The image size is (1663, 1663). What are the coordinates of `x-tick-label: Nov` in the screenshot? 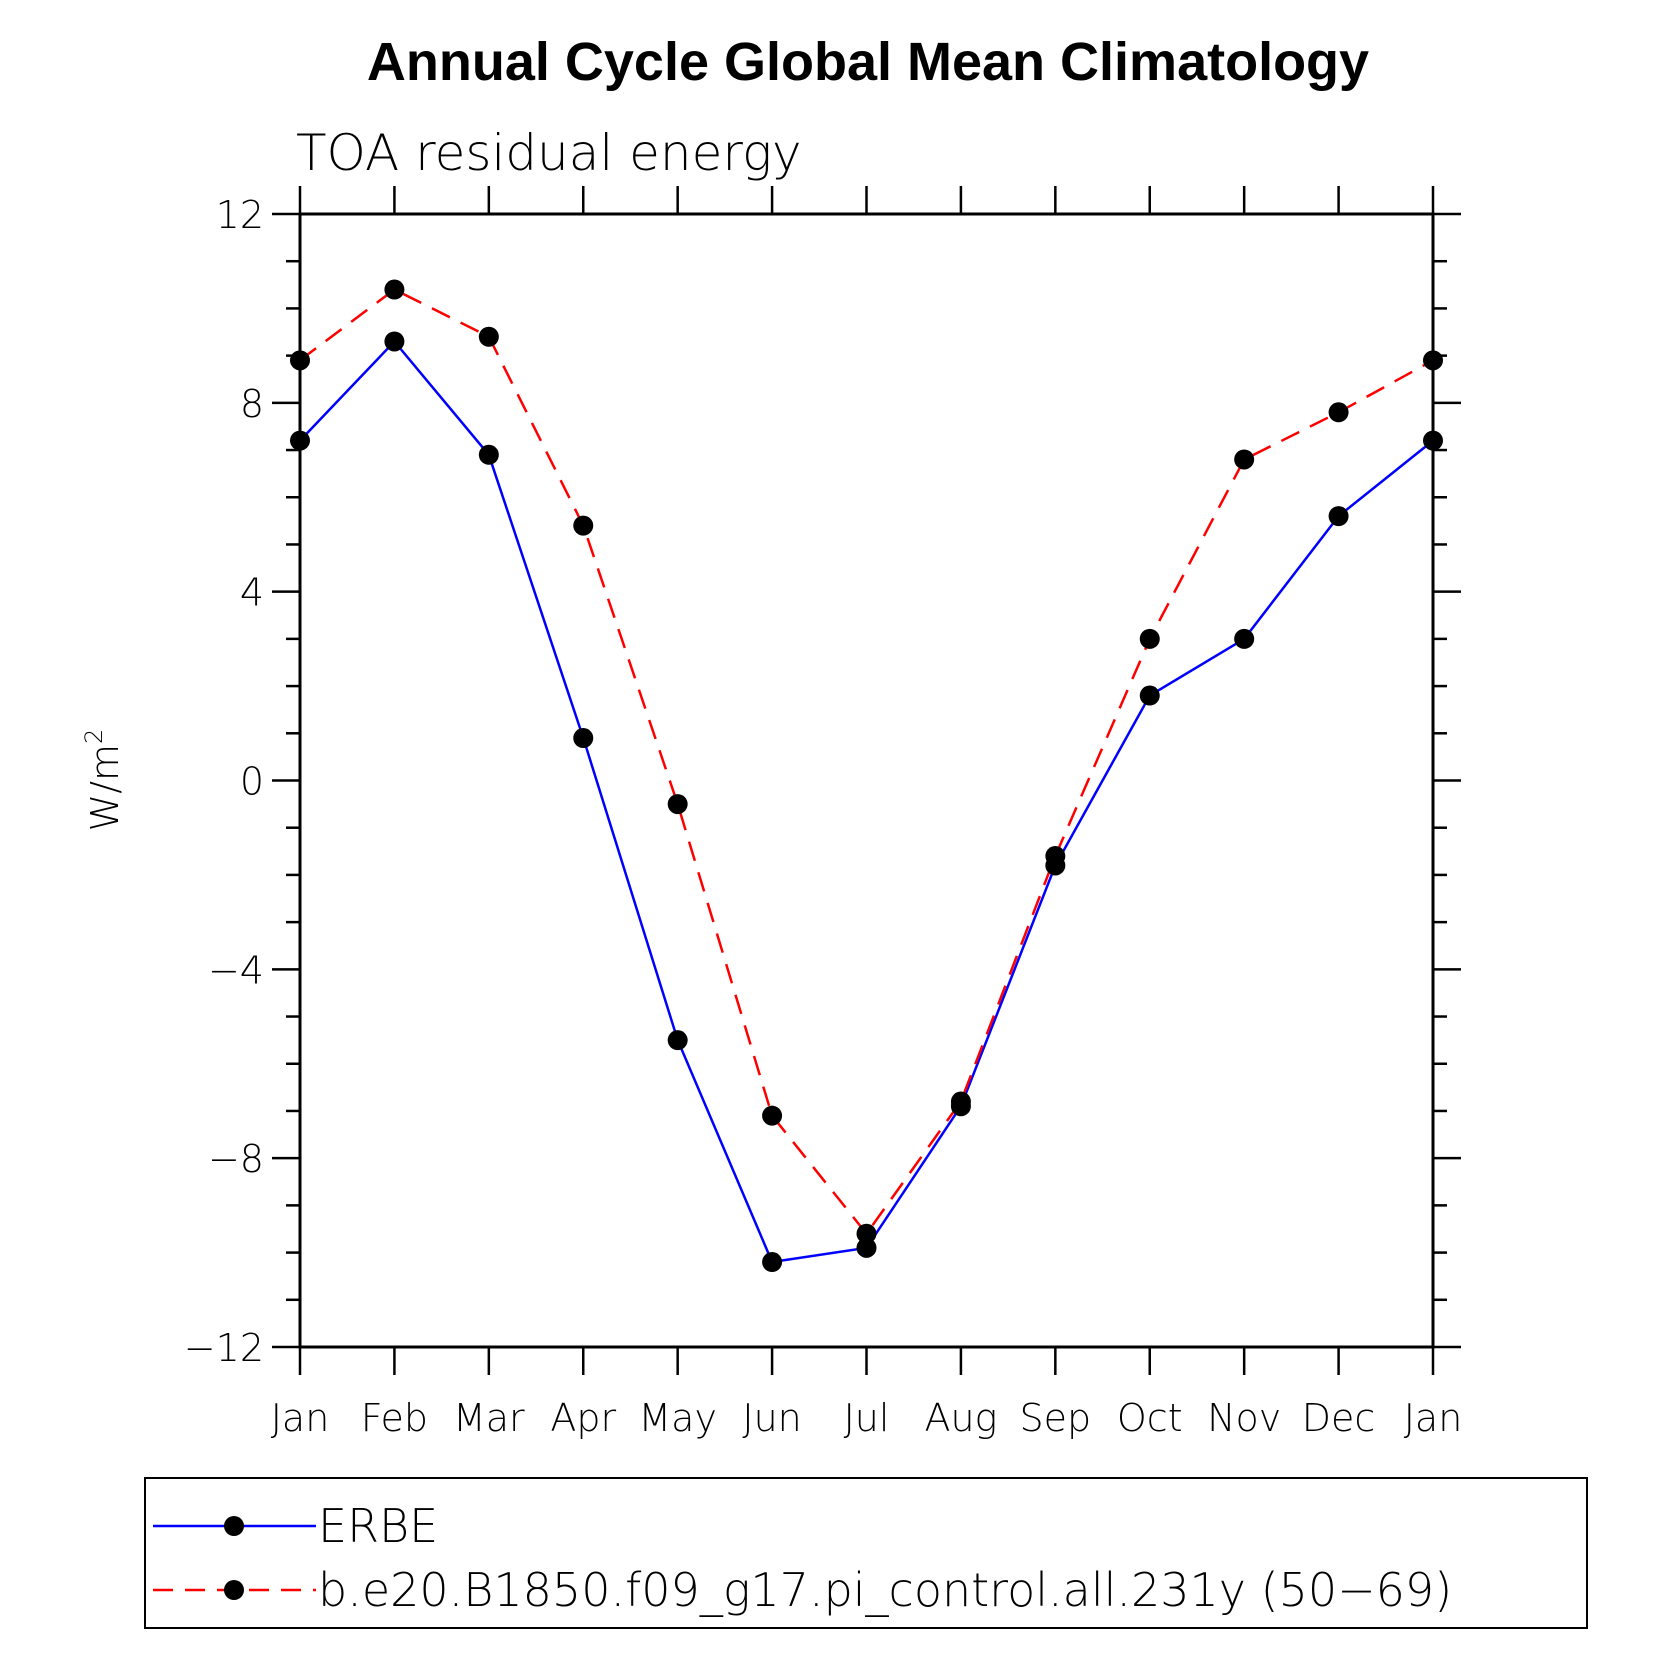 It's located at (1244, 1418).